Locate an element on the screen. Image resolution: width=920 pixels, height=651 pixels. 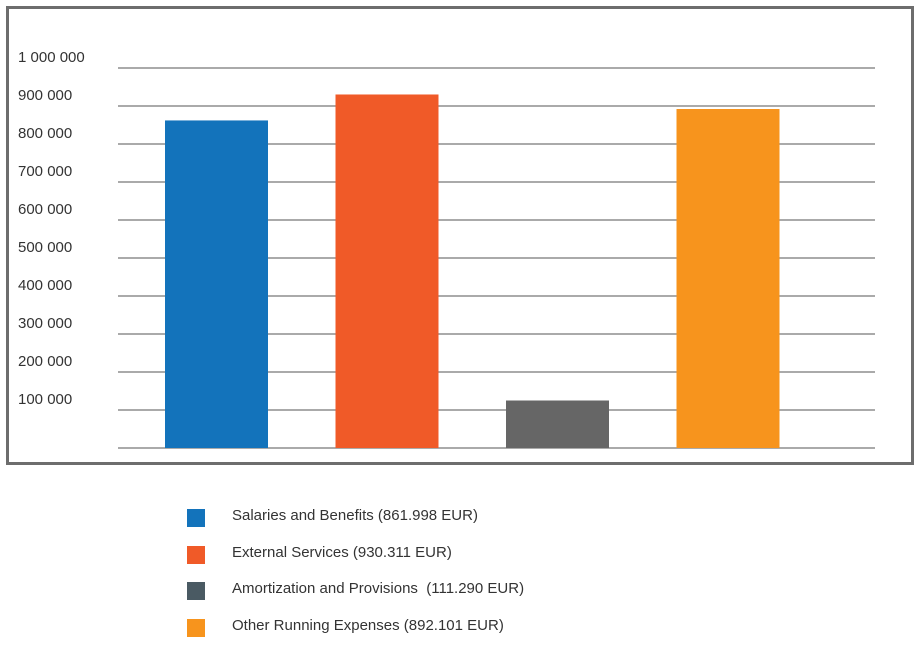
bar-amortization-and-provisions is located at coordinates (557, 424).